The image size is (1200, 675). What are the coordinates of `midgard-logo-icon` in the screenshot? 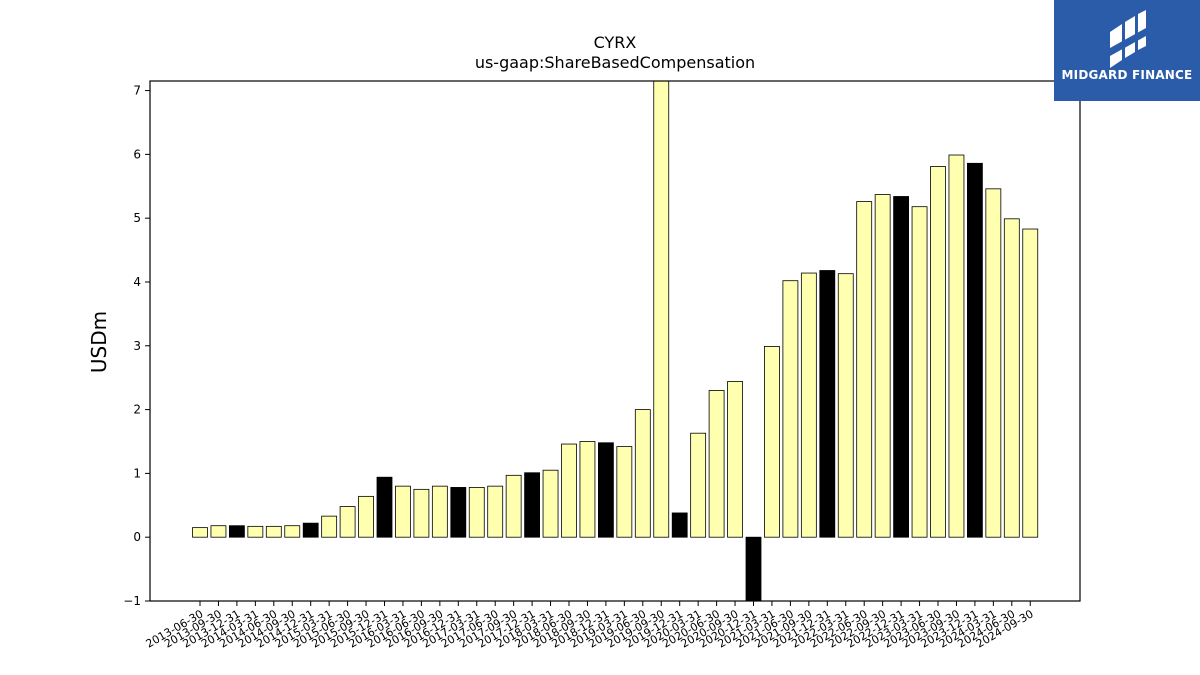 It's located at (1128, 39).